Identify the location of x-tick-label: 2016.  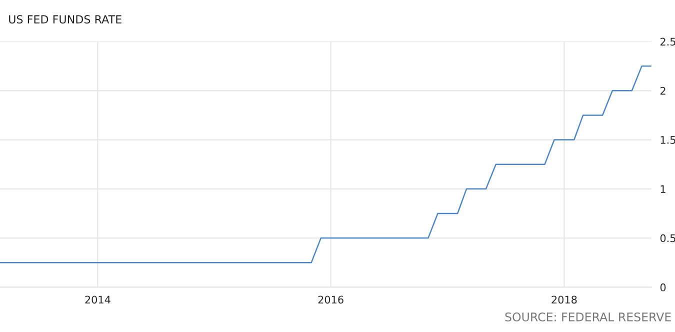
(331, 300).